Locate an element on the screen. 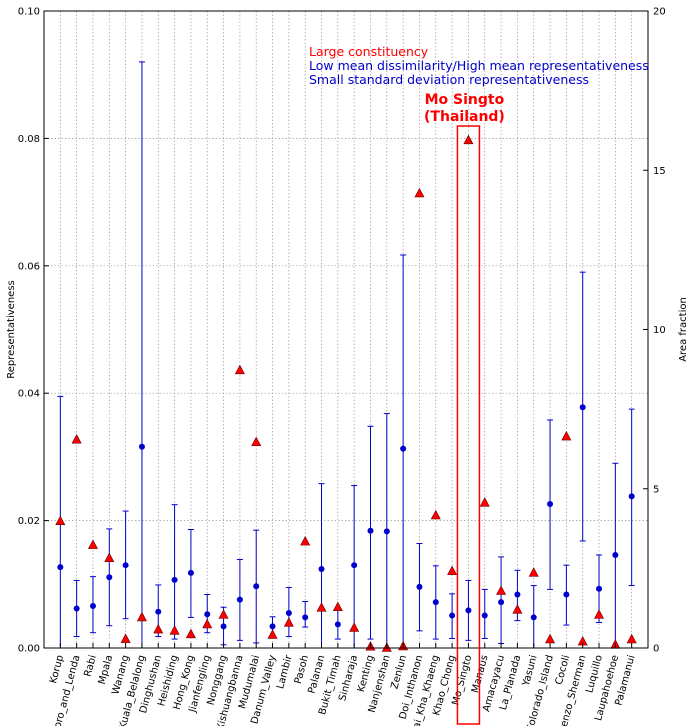 The width and height of the screenshot is (694, 726). y-tick-right-label: 5 is located at coordinates (656, 489).